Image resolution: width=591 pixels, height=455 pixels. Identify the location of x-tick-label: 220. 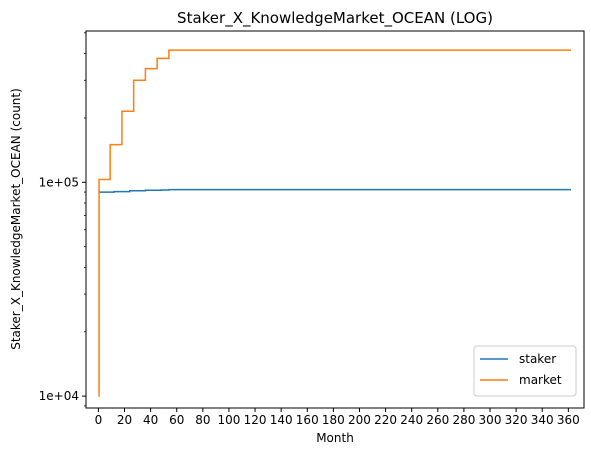
(385, 420).